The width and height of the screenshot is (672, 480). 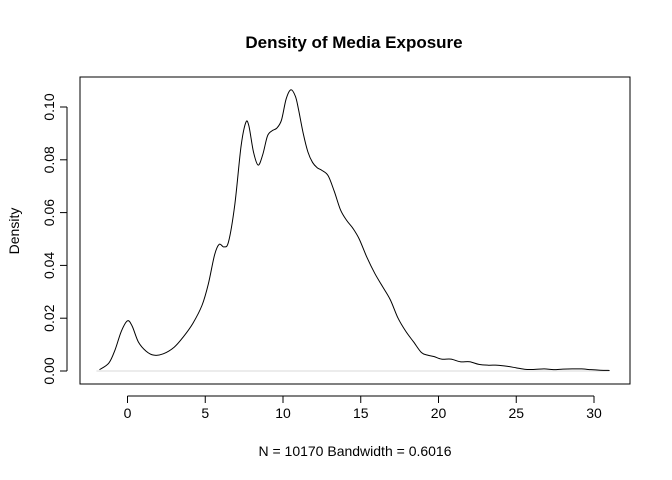 What do you see at coordinates (49, 265) in the screenshot?
I see `y-tick-label: 0.04` at bounding box center [49, 265].